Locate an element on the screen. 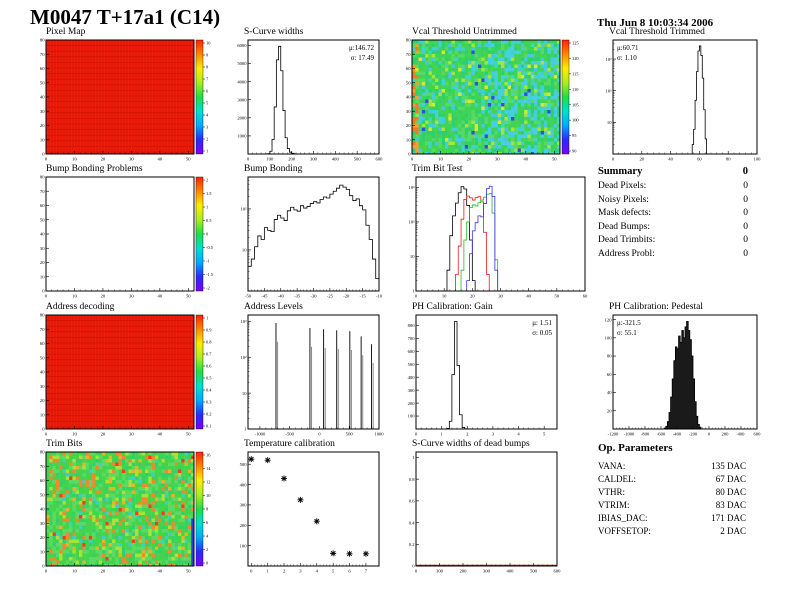  summary-row: Noisy Pixels: 0 is located at coordinates (673, 201).